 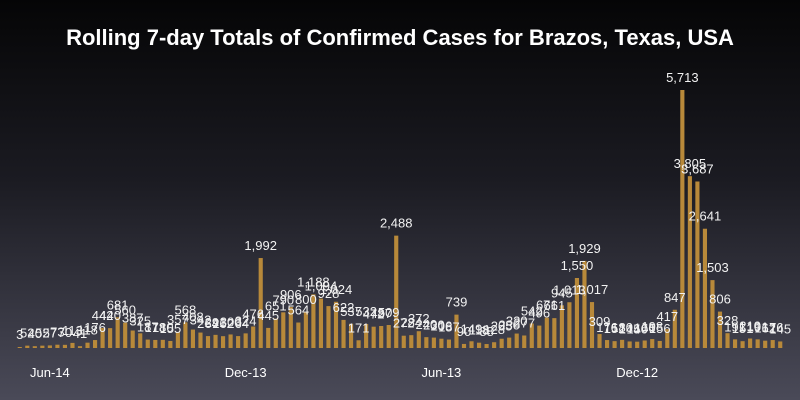 What do you see at coordinates (344, 307) in the screenshot?
I see `data-label: 622` at bounding box center [344, 307].